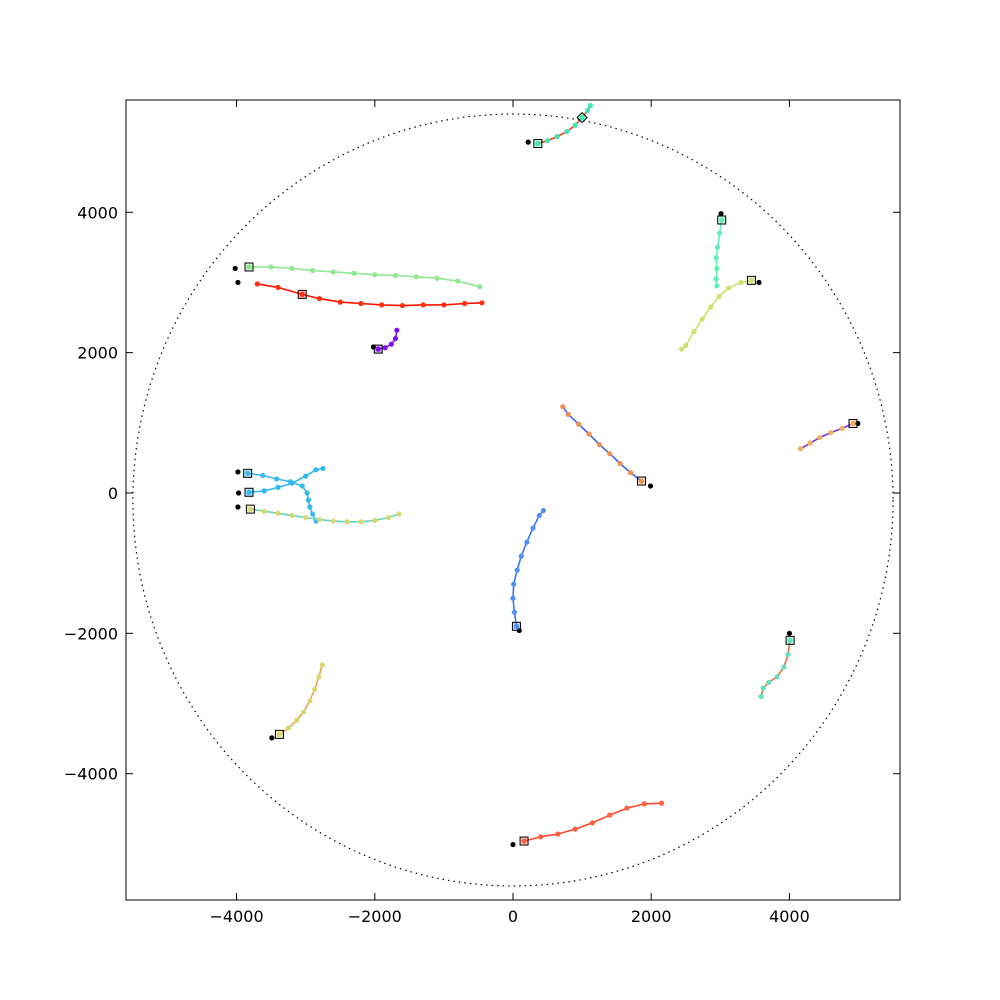 This screenshot has width=1000, height=1000. I want to click on track-upper-right-b, so click(720, 313).